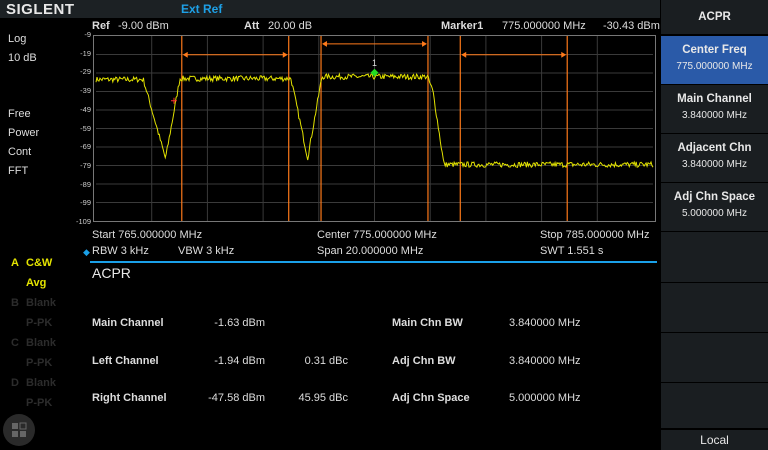  I want to click on trace-letter: A, so click(15, 263).